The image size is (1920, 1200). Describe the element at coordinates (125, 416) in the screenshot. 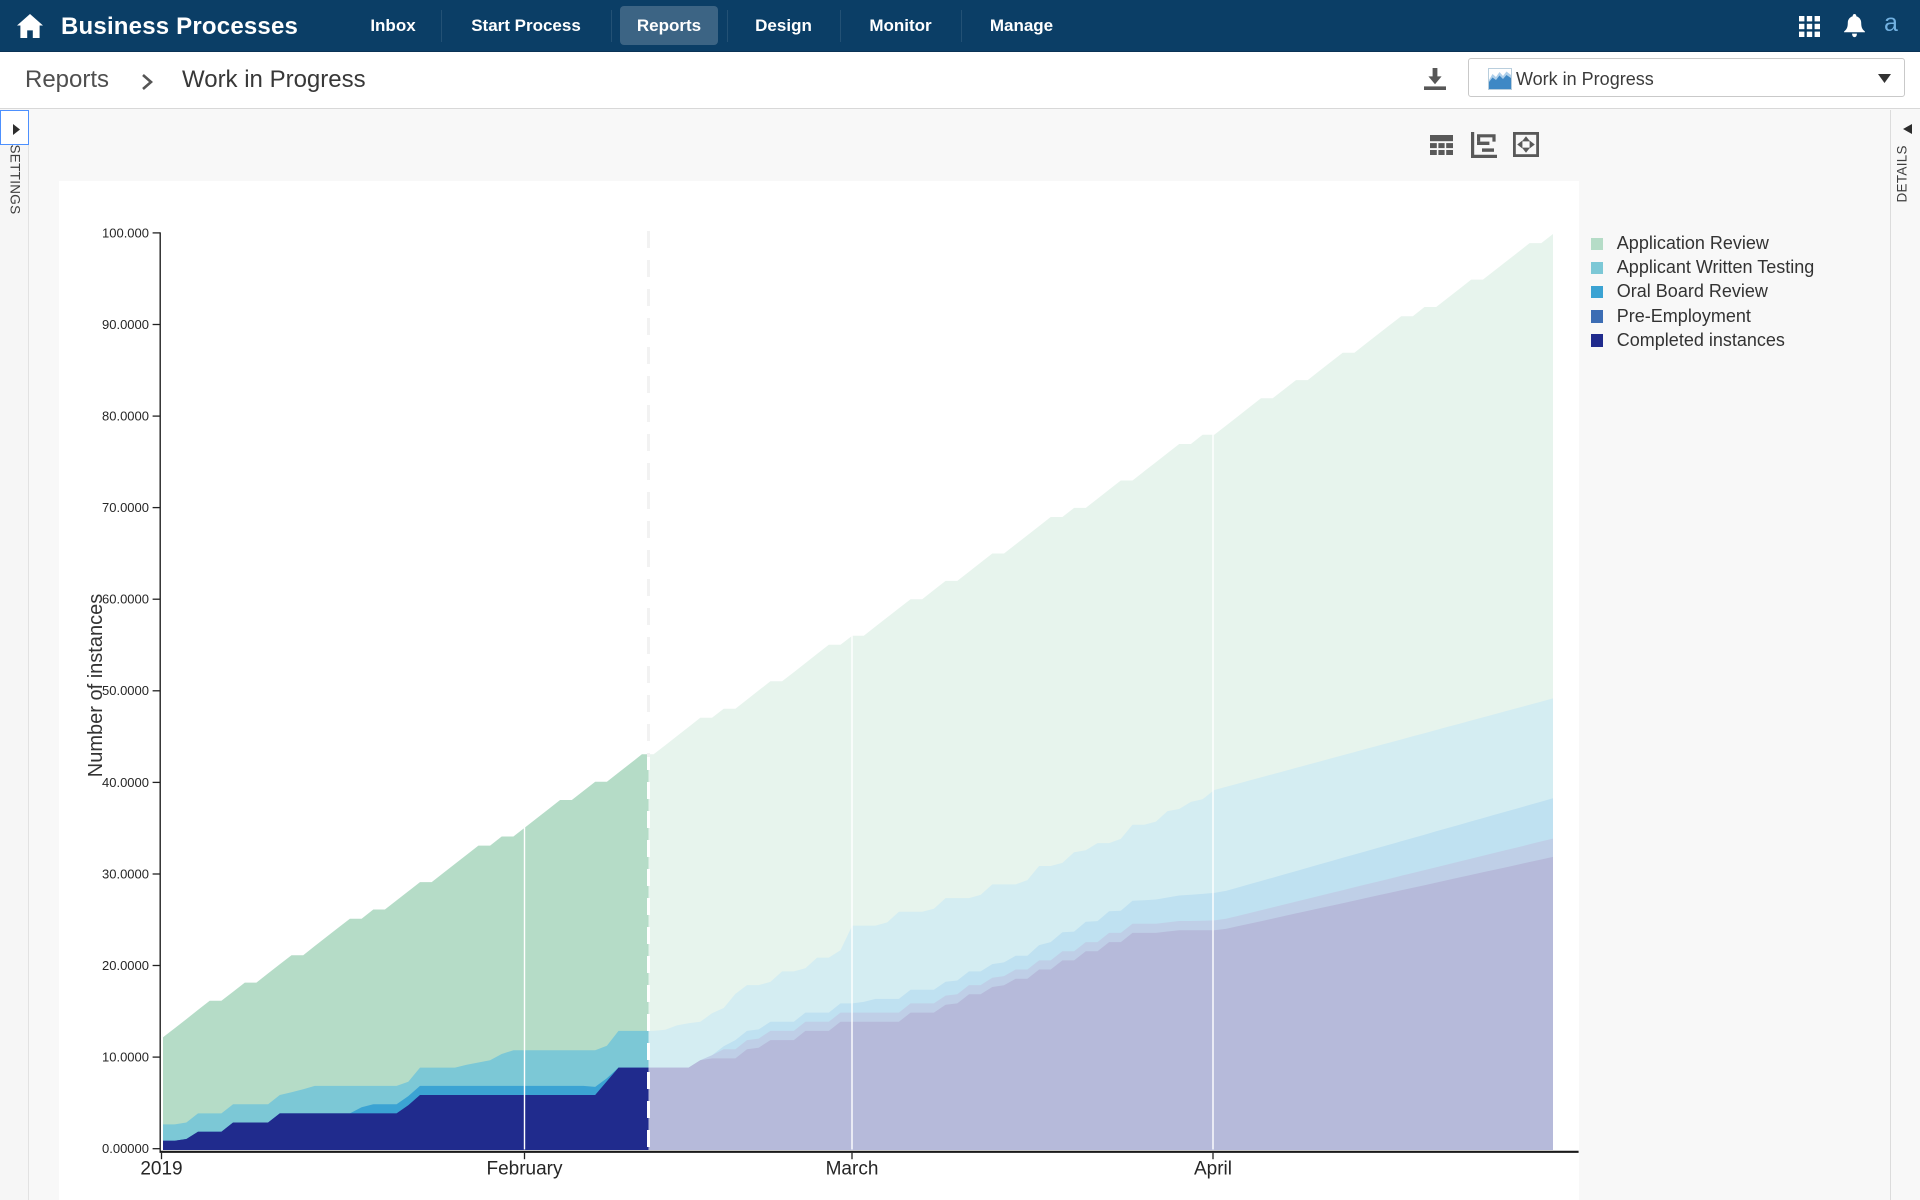

I see `svg-text: 80.0000` at that location.